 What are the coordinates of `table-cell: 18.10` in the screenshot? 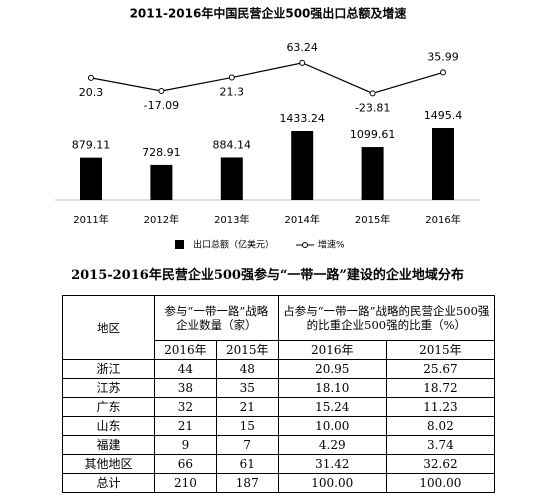 It's located at (332, 388).